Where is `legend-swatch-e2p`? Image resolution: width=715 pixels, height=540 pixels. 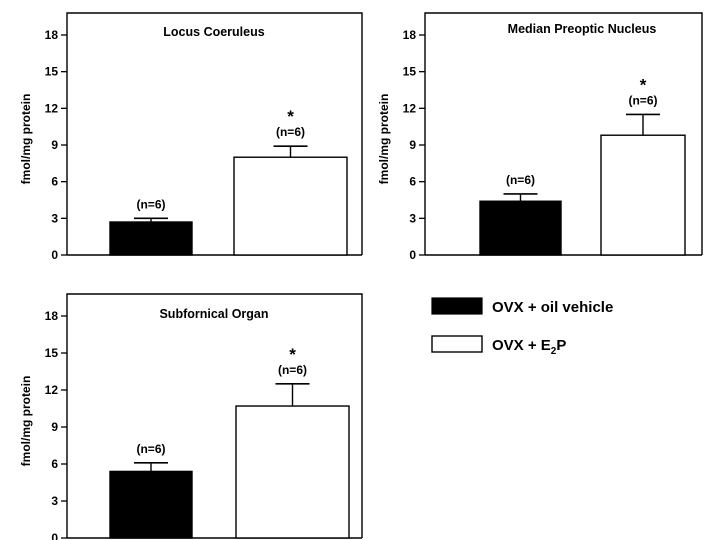
legend-swatch-e2p is located at coordinates (457, 344).